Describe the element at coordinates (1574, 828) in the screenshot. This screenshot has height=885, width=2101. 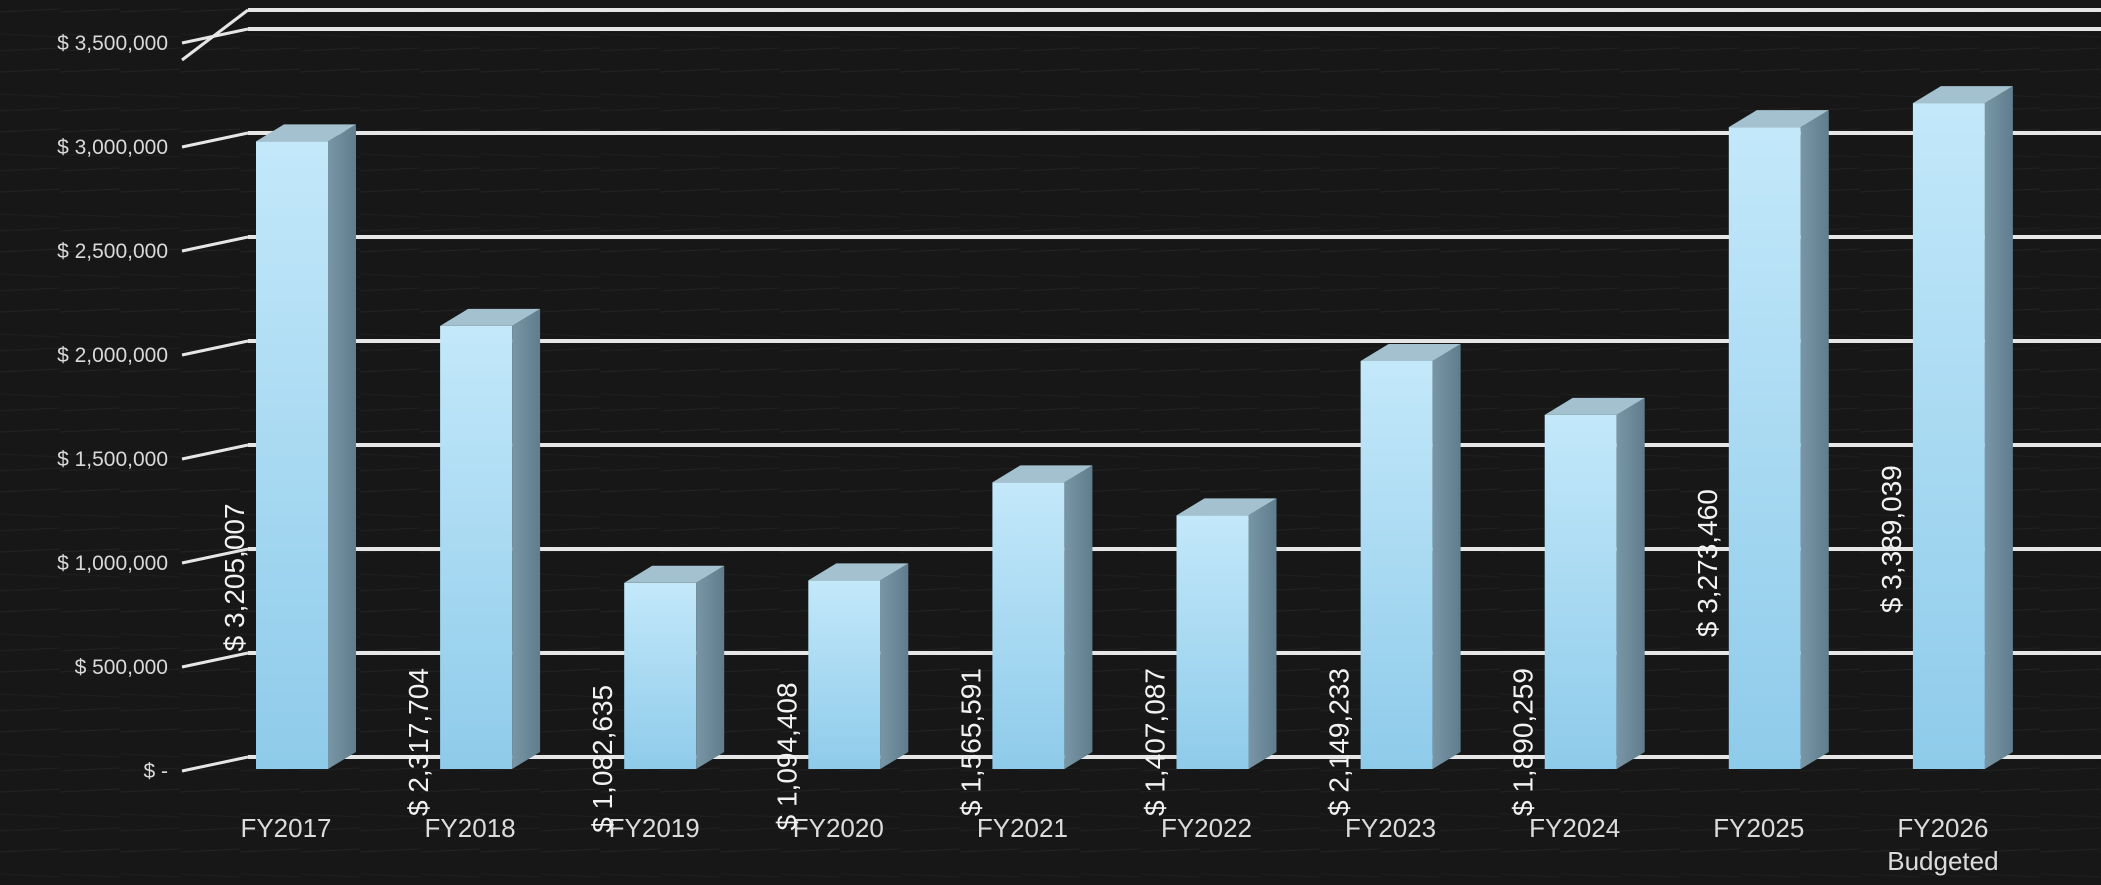
I see `x-tick-label: FY2024` at that location.